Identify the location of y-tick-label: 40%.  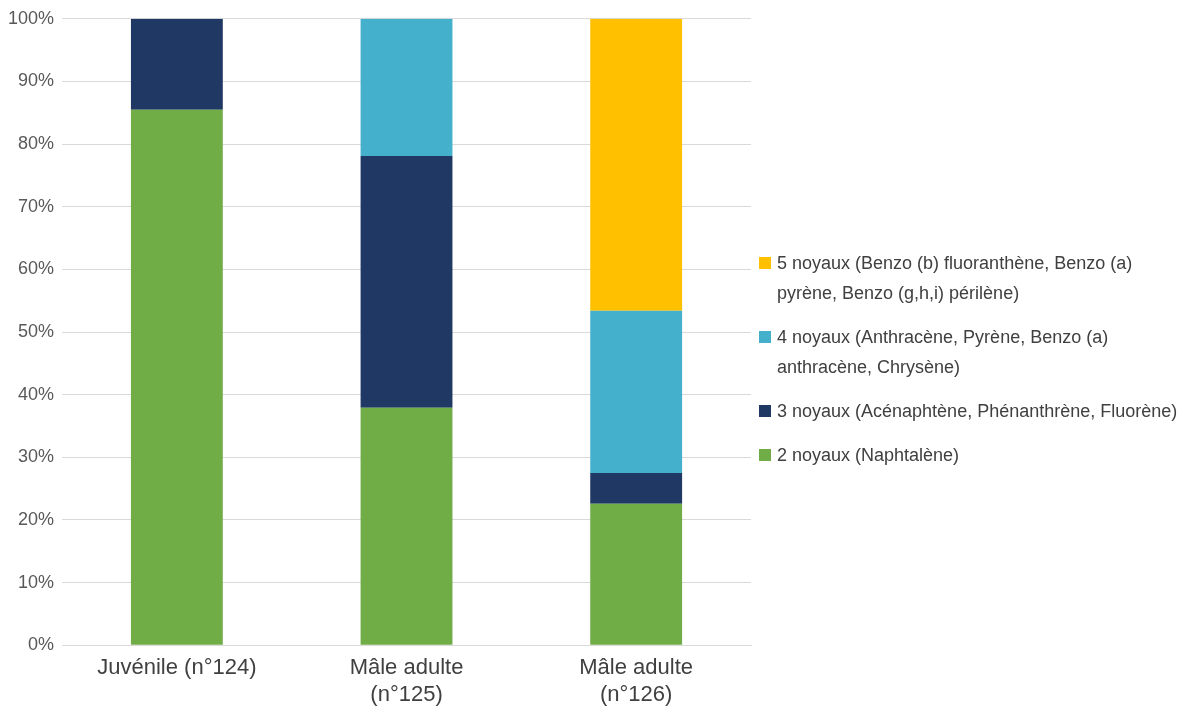
(36, 393).